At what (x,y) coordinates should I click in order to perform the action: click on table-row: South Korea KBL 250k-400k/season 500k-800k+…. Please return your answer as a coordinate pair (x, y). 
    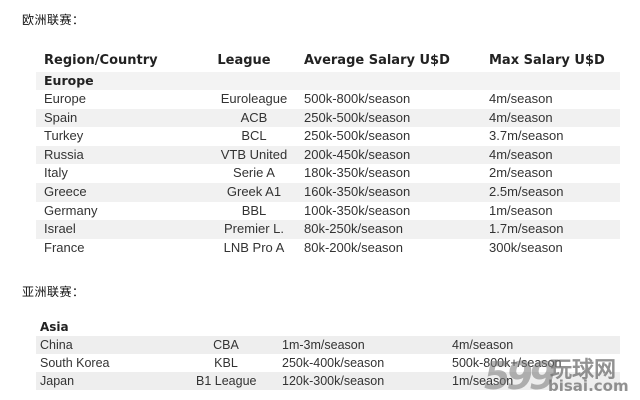
    Looking at the image, I should click on (328, 363).